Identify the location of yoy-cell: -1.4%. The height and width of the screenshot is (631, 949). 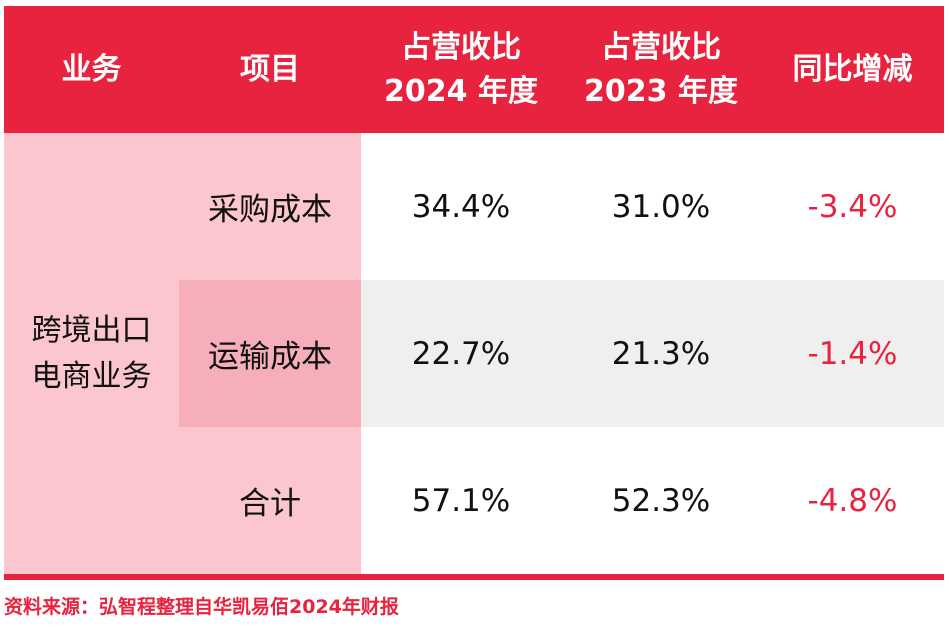
(852, 353).